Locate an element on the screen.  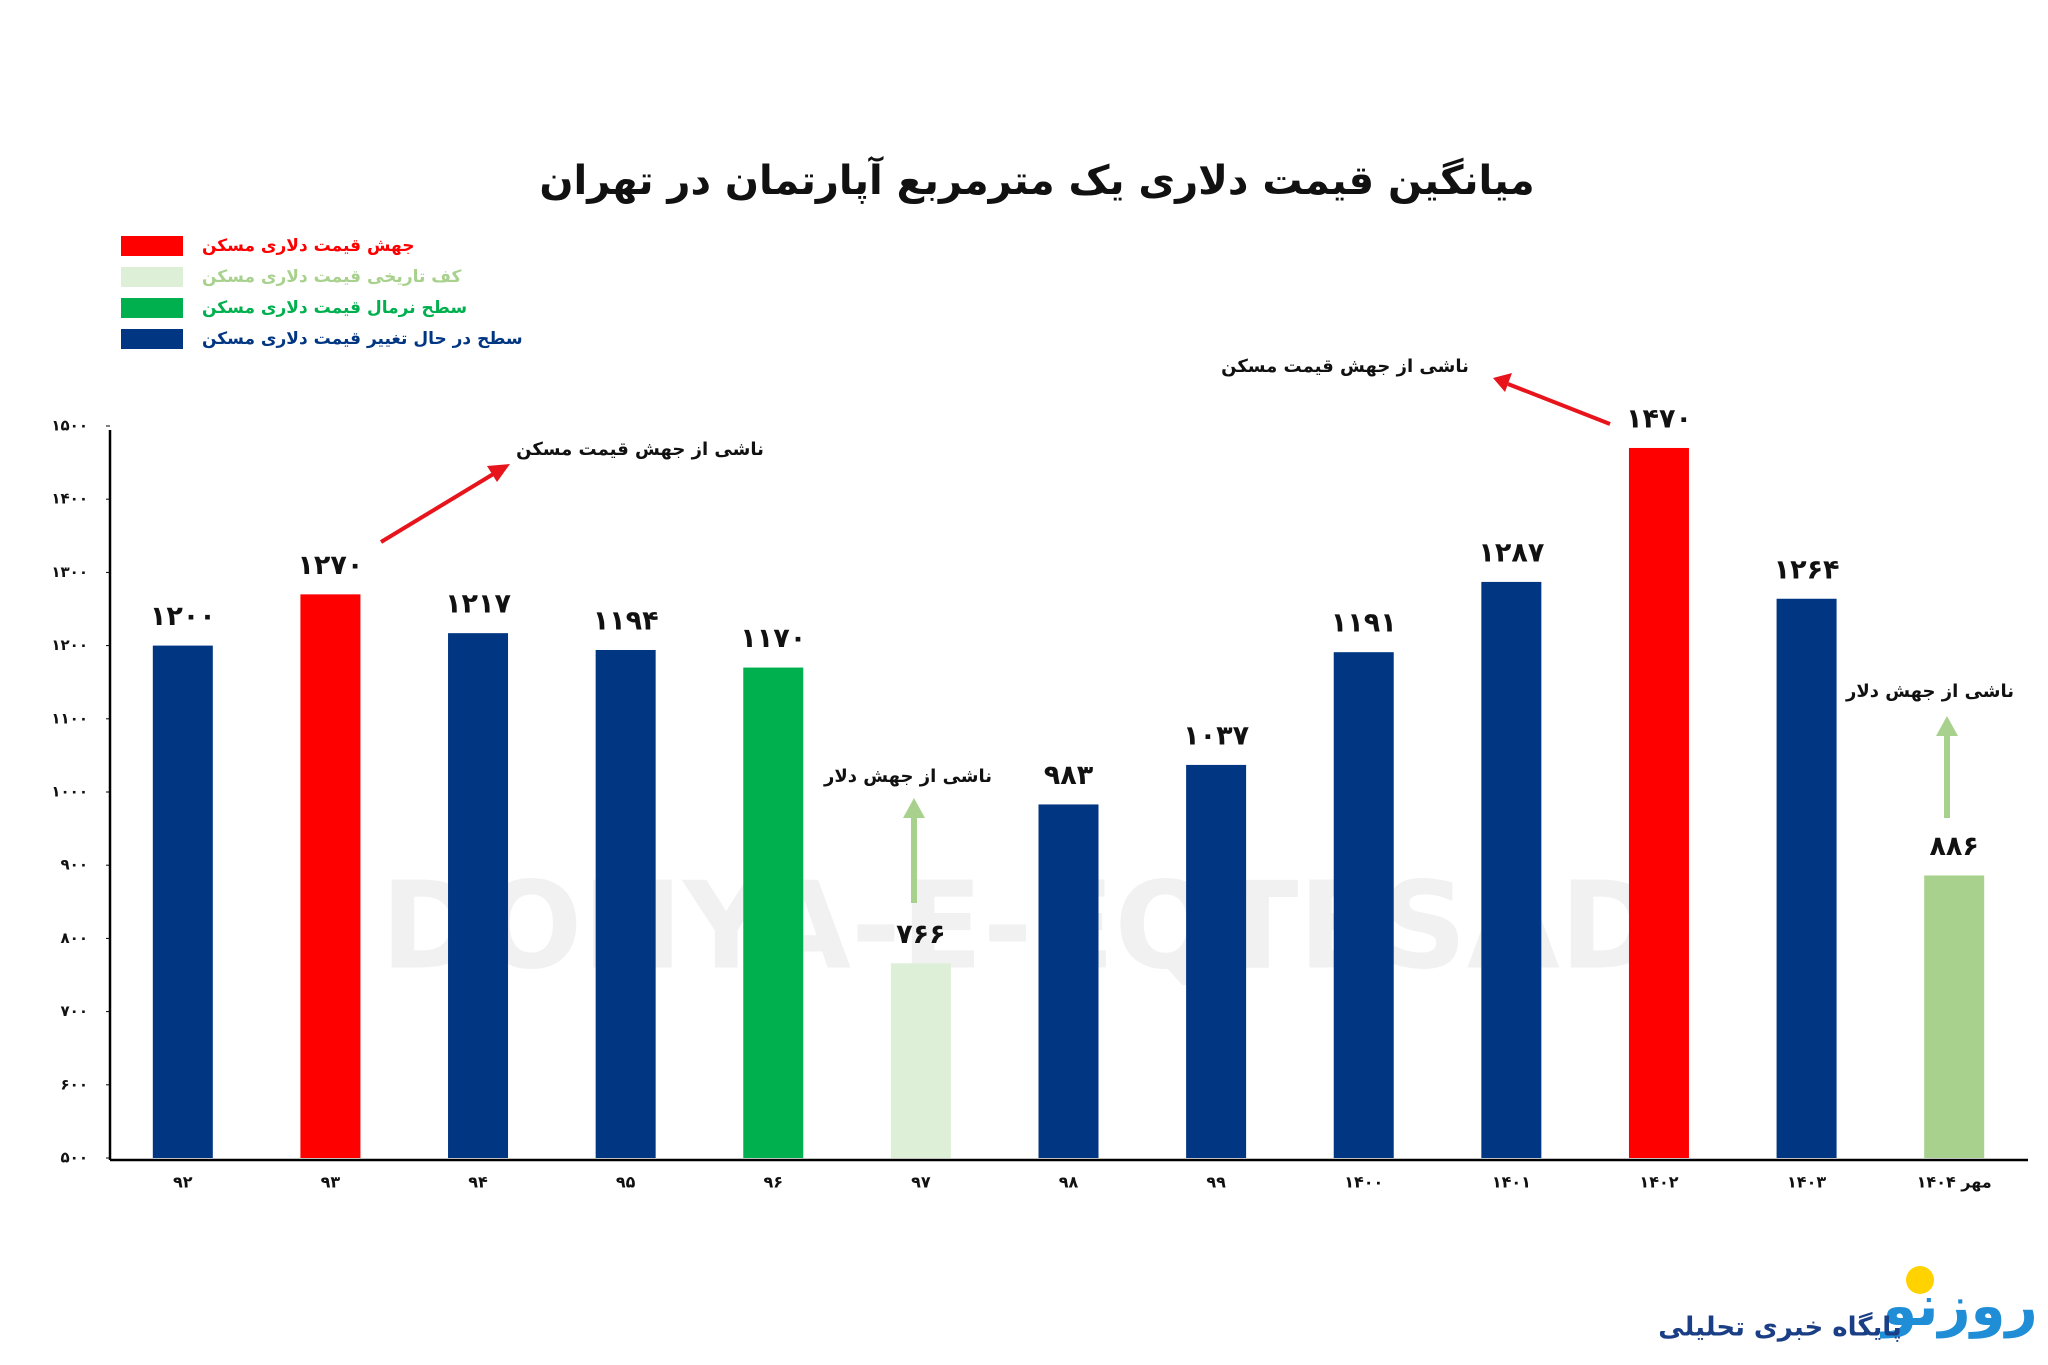
y-tick-label: ۷۰۰ is located at coordinates (74, 1011).